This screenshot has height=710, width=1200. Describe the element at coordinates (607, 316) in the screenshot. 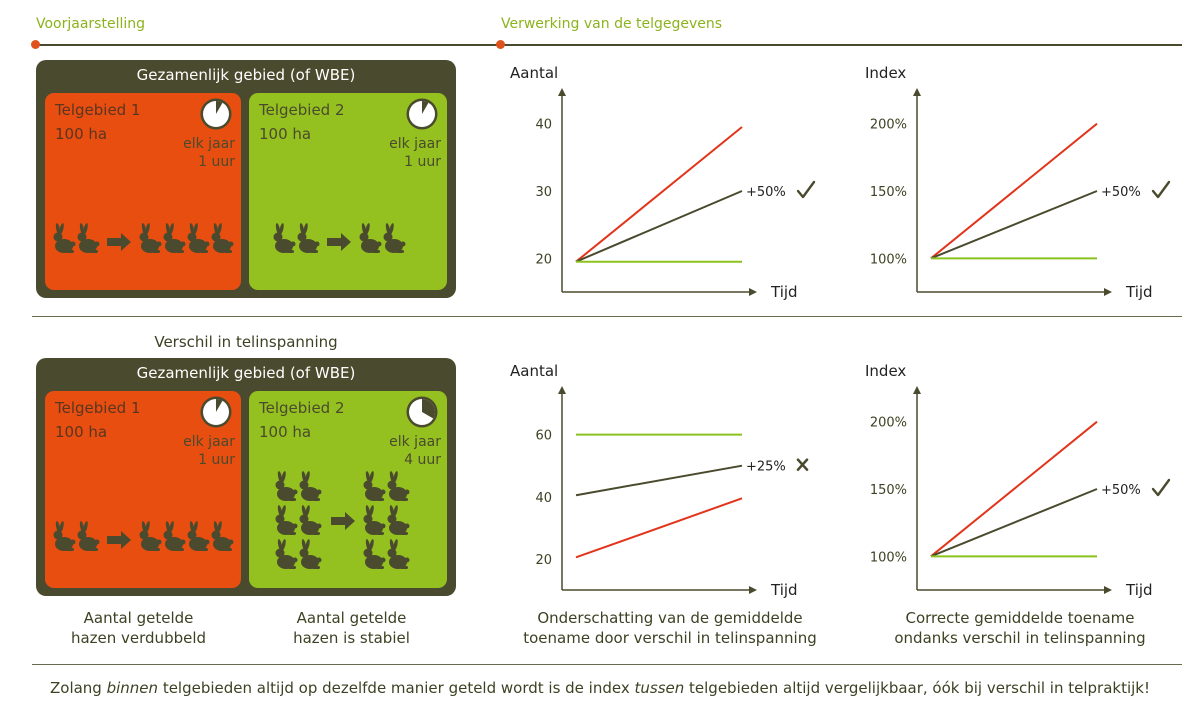

I see `section-divider` at that location.